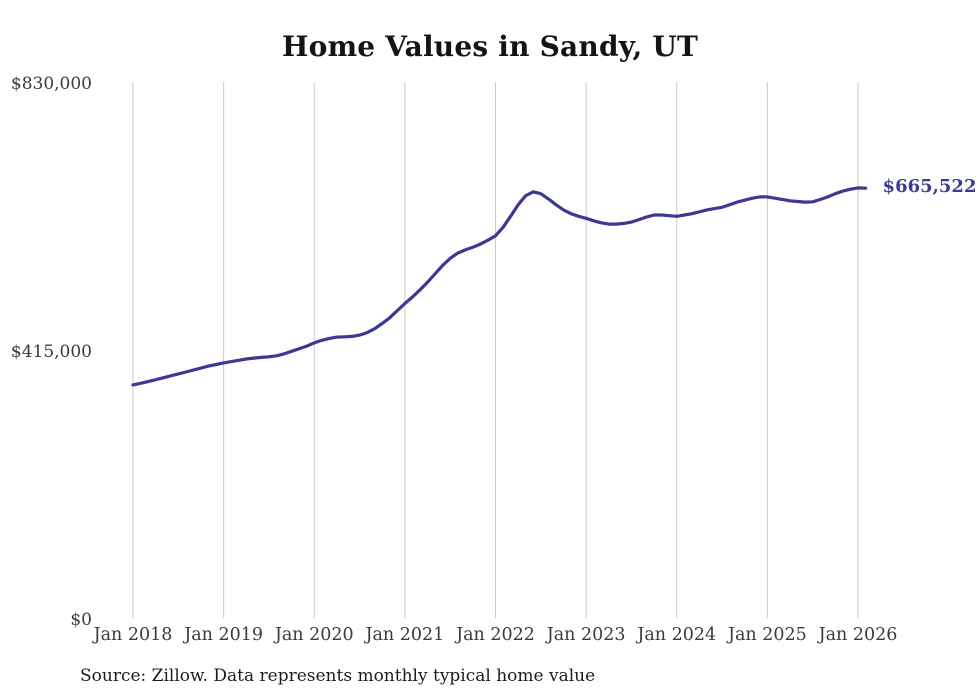 This screenshot has height=699, width=980. I want to click on x-tick-label: Jan 2020, so click(314, 635).